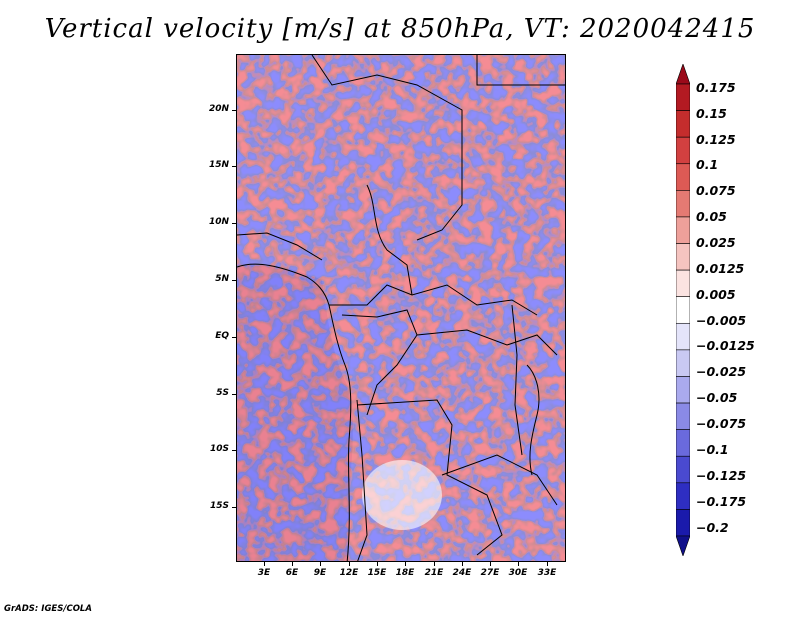 The width and height of the screenshot is (800, 618). Describe the element at coordinates (294, 412) in the screenshot. I see `coastline` at that location.